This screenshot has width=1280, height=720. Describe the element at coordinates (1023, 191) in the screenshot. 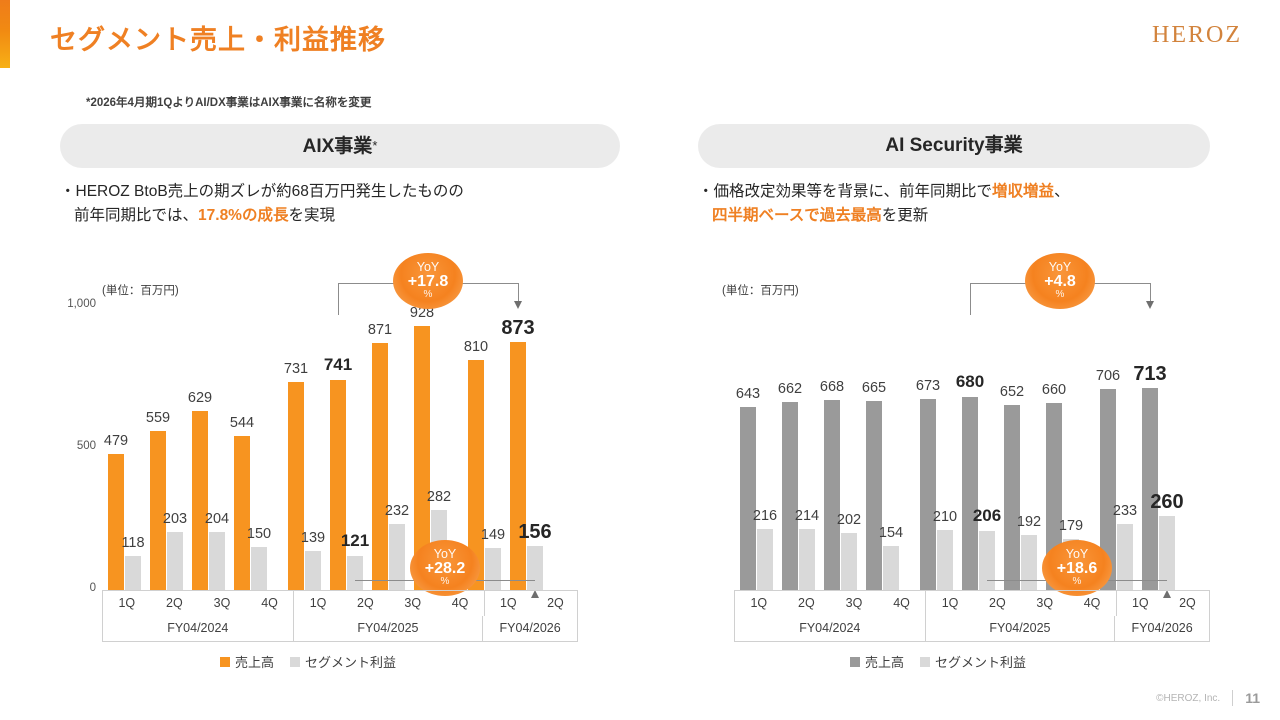

I see `bullet-sec-highlight-1: 増収増益` at that location.